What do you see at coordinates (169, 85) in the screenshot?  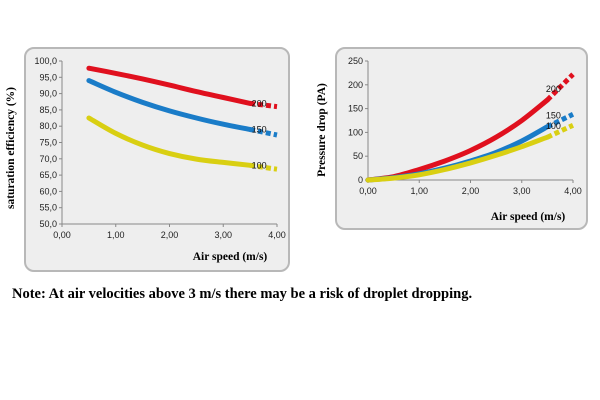 I see `saturation-series-200-line` at bounding box center [169, 85].